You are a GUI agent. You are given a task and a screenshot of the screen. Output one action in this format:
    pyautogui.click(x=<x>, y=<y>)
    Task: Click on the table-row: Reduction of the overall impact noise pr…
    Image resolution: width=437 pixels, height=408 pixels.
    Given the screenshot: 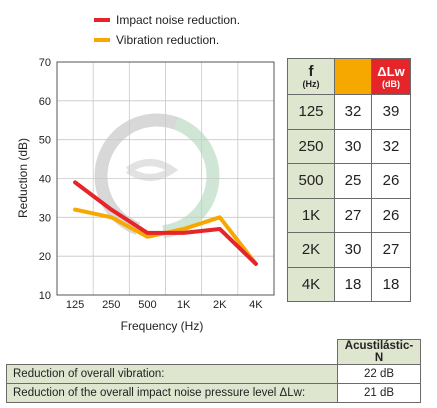 What is the action you would take?
    pyautogui.click(x=213, y=393)
    